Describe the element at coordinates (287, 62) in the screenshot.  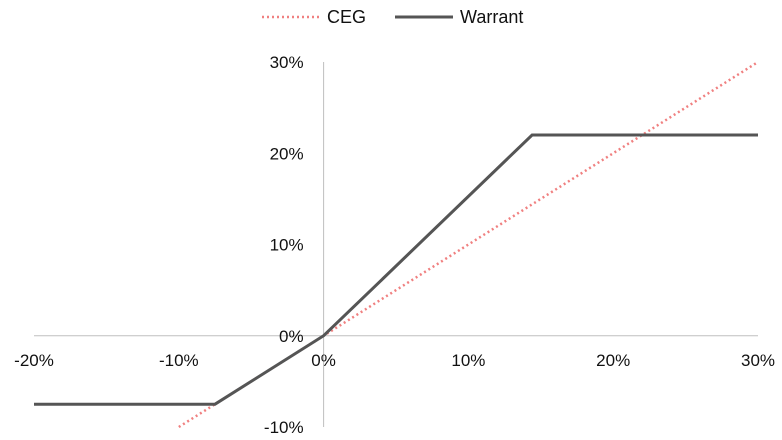
I see `y-tick-label: 30%` at that location.